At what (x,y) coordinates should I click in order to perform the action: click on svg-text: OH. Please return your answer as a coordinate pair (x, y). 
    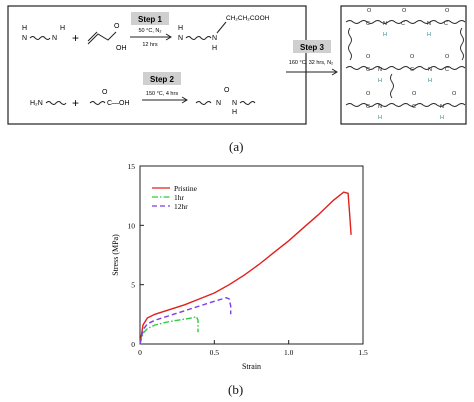
    Looking at the image, I should click on (121, 48).